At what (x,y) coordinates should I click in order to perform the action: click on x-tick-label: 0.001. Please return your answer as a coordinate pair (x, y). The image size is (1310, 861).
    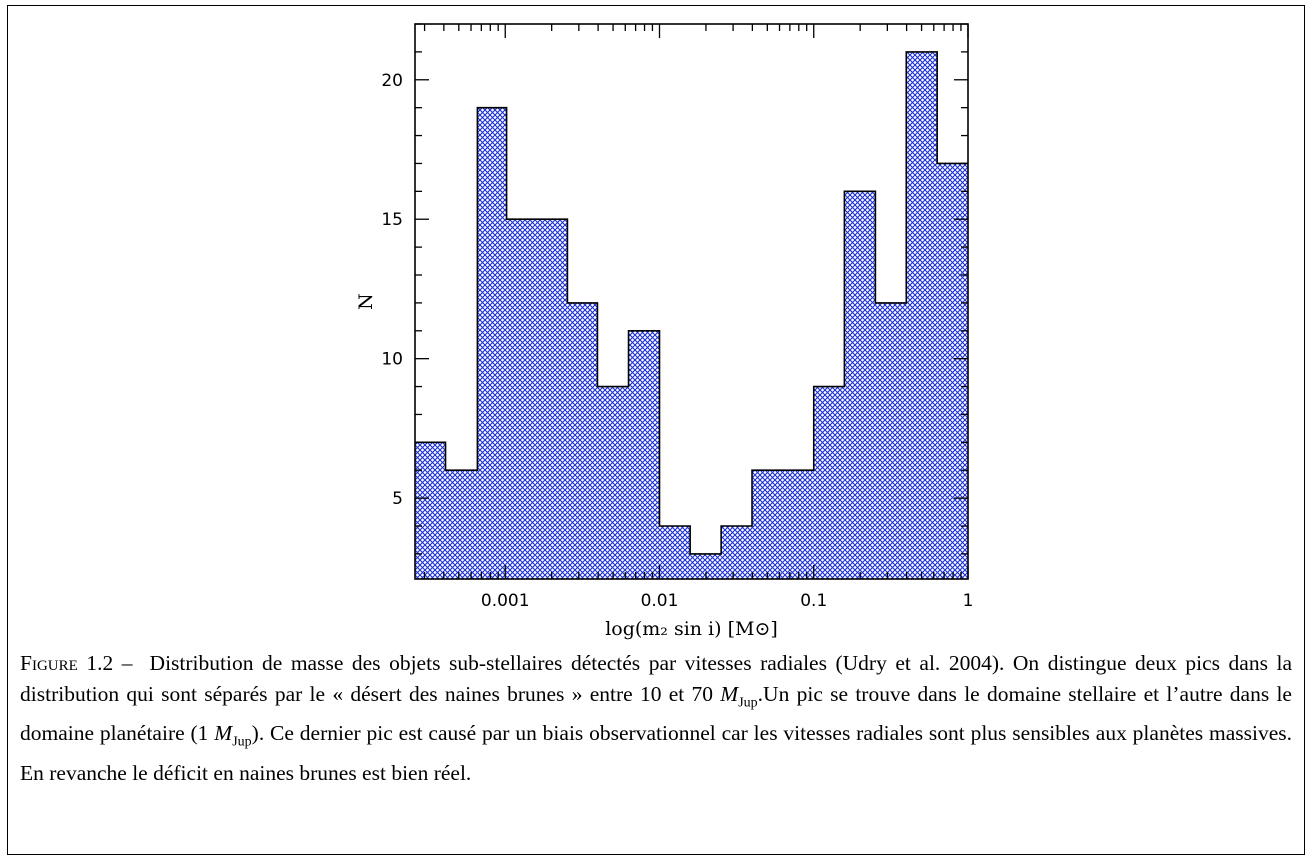
    Looking at the image, I should click on (505, 601).